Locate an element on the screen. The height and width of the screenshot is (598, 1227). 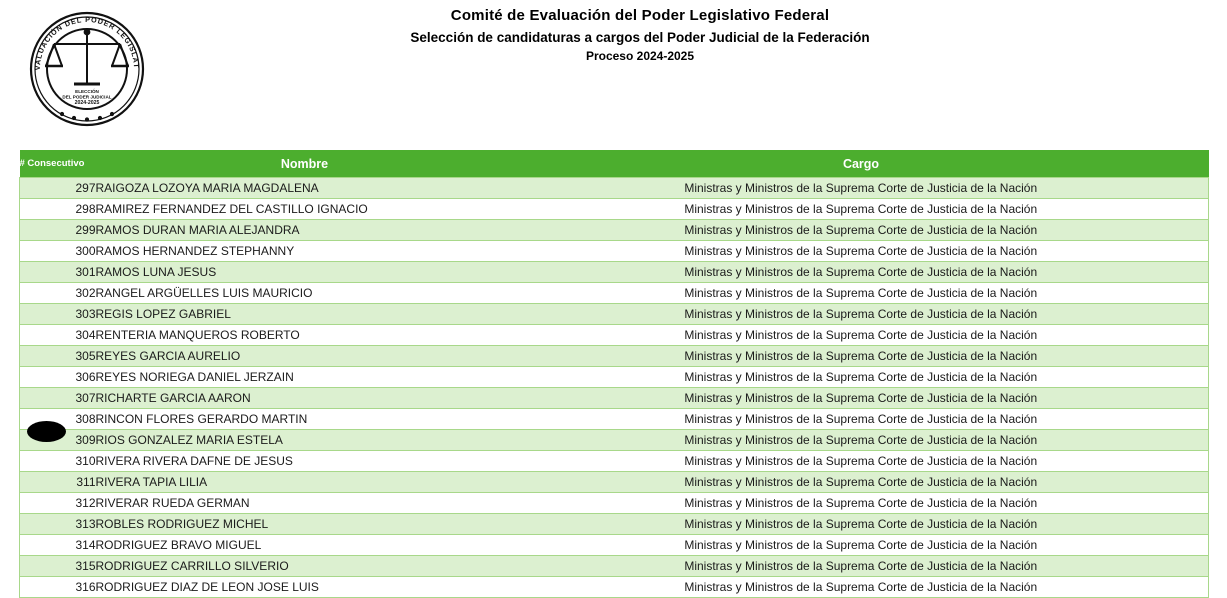
cell-nombre: RAMOS DURAN MARIA ALEJANDRA is located at coordinates (304, 230).